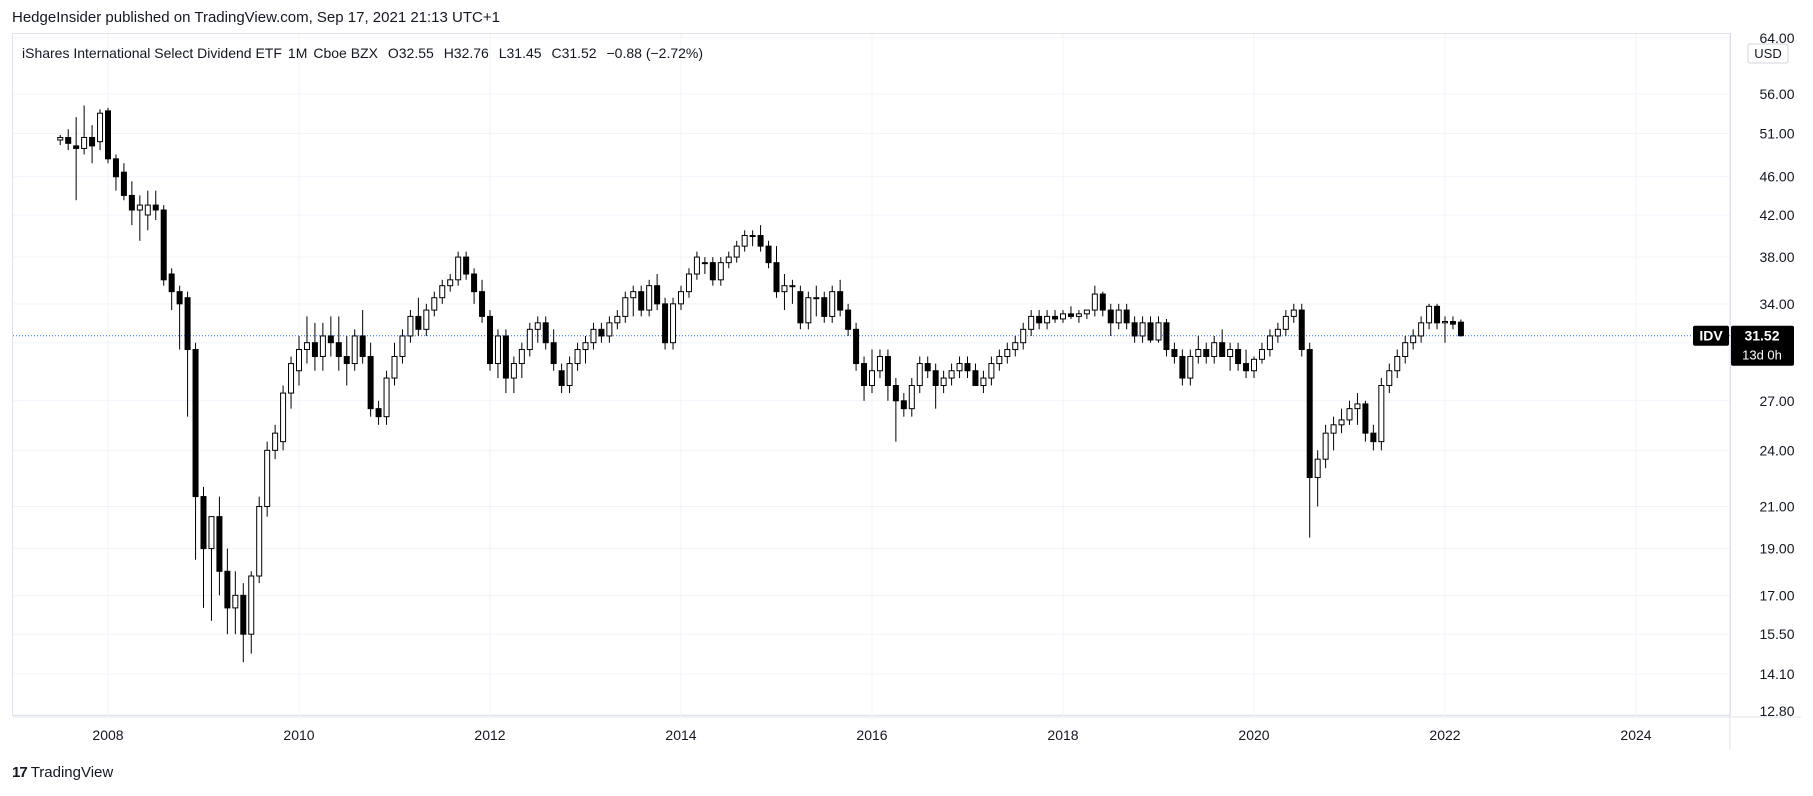 The height and width of the screenshot is (796, 1813). I want to click on price-axis-label: 56.00, so click(1776, 94).